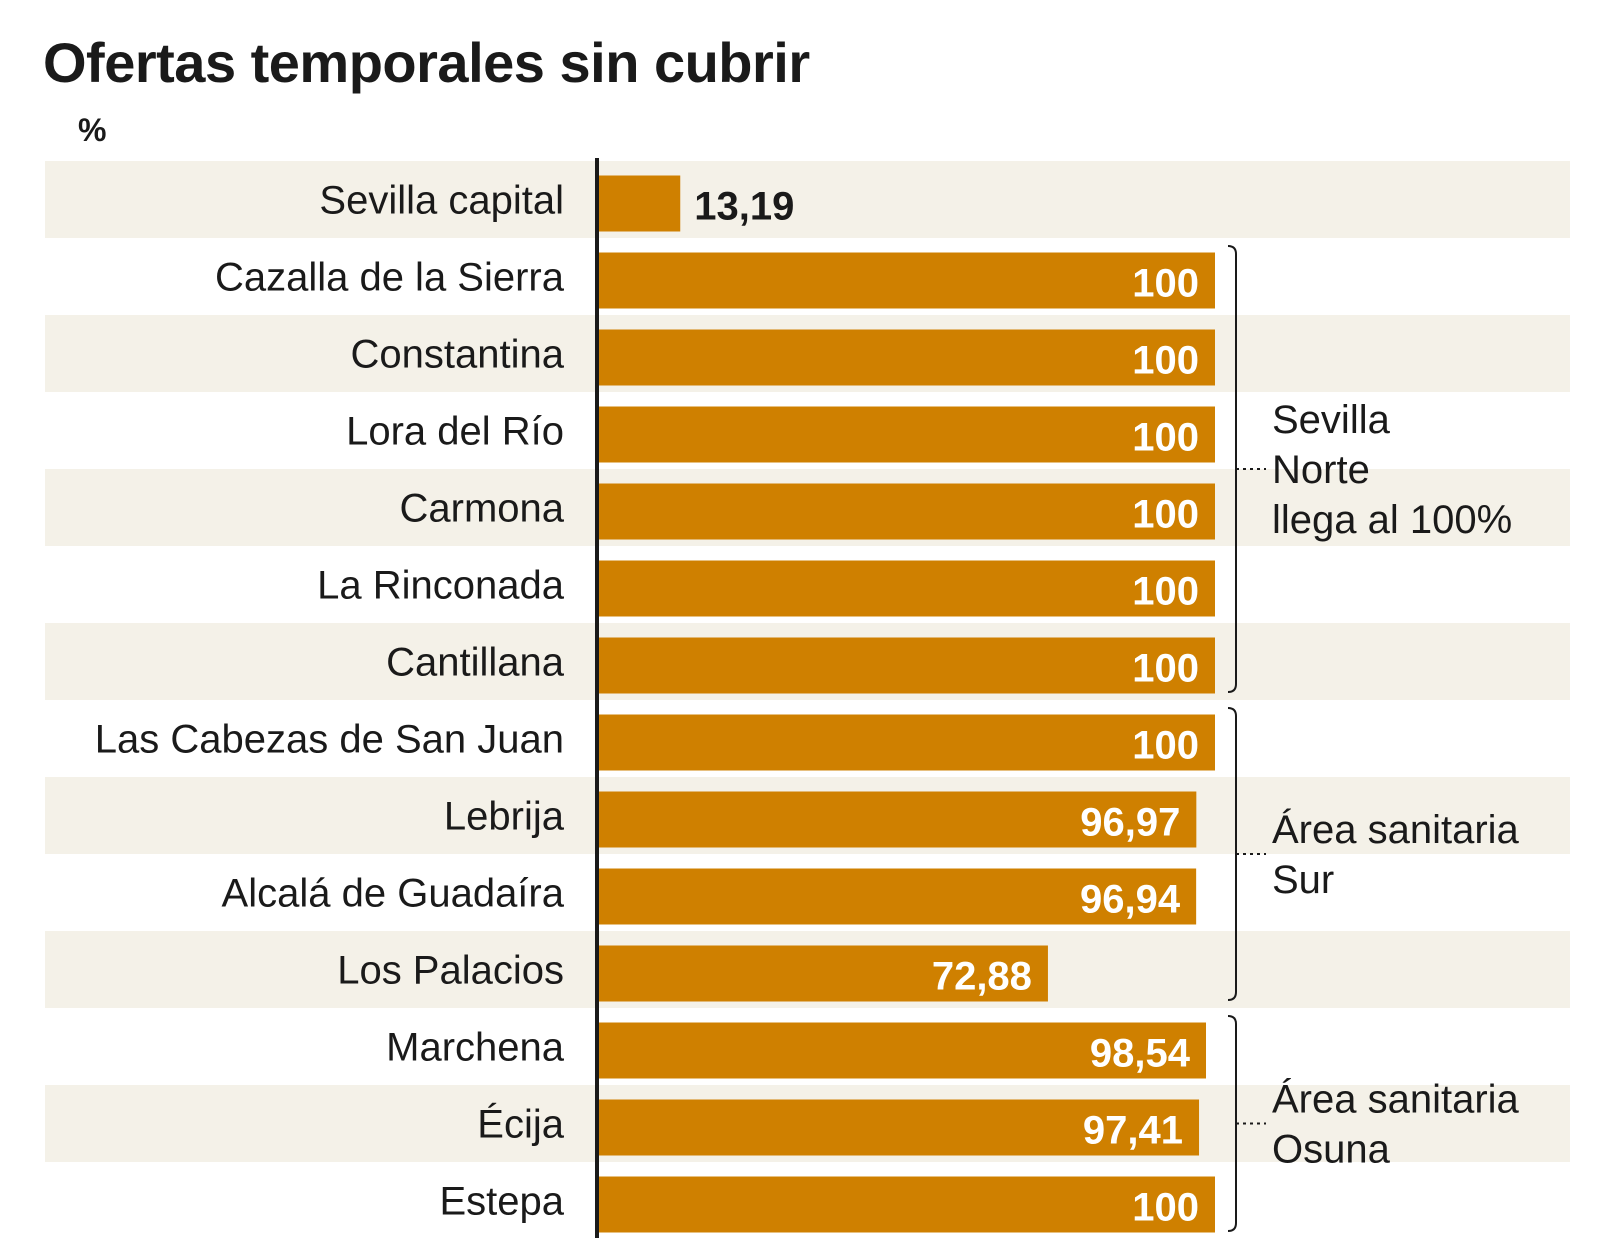 The image size is (1600, 1253). I want to click on category-label: Cazalla de la Sierra, so click(390, 278).